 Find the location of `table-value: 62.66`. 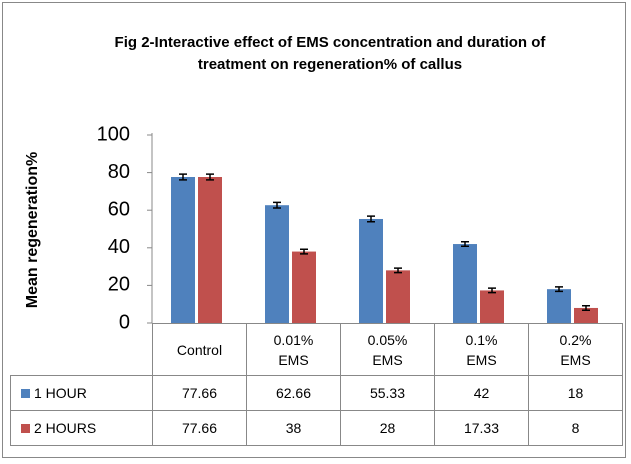

table-value: 62.66 is located at coordinates (293, 393).